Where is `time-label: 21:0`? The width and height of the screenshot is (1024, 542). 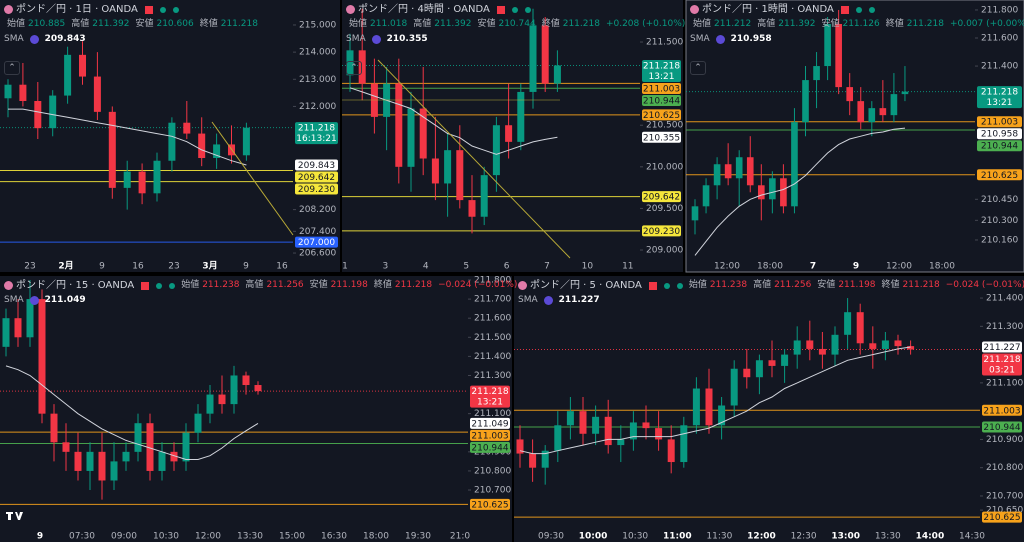
time-label: 21:0 is located at coordinates (460, 537).